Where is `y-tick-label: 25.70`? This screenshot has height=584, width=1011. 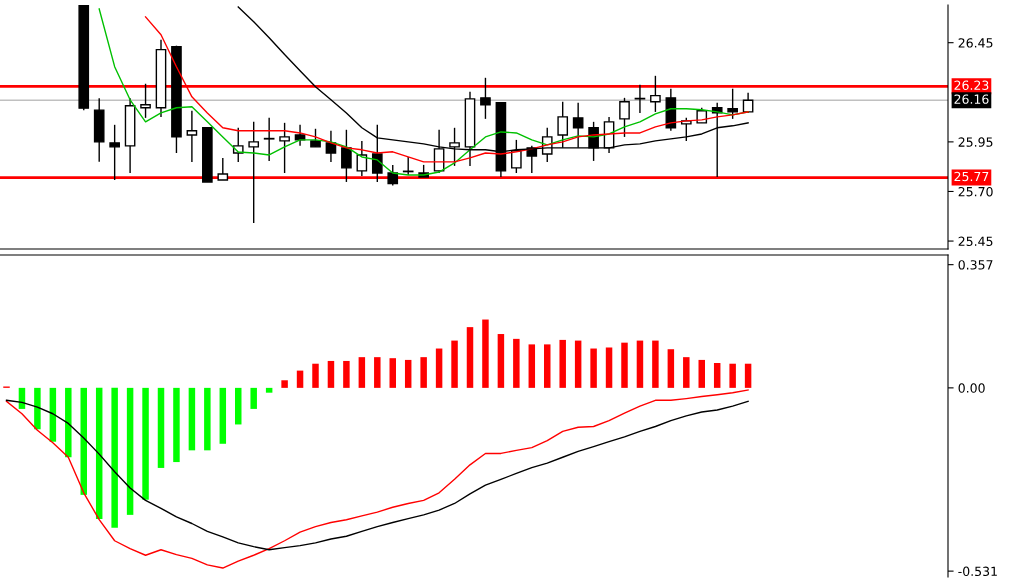 y-tick-label: 25.70 is located at coordinates (975, 191).